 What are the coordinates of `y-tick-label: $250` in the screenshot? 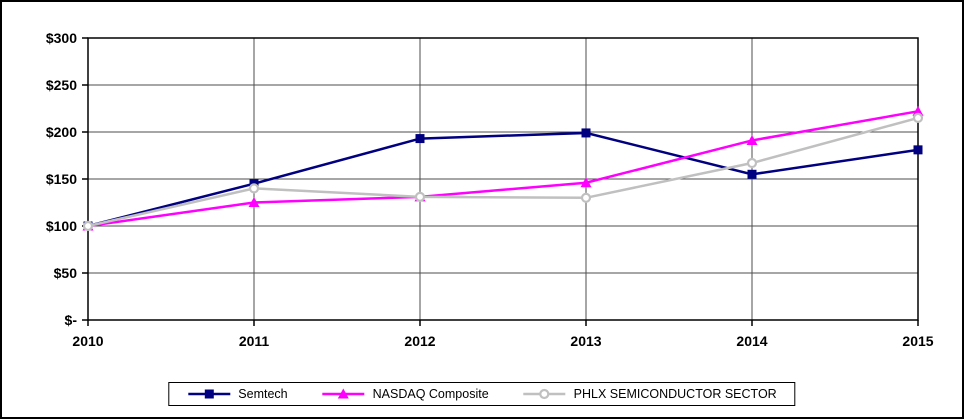 It's located at (61, 85).